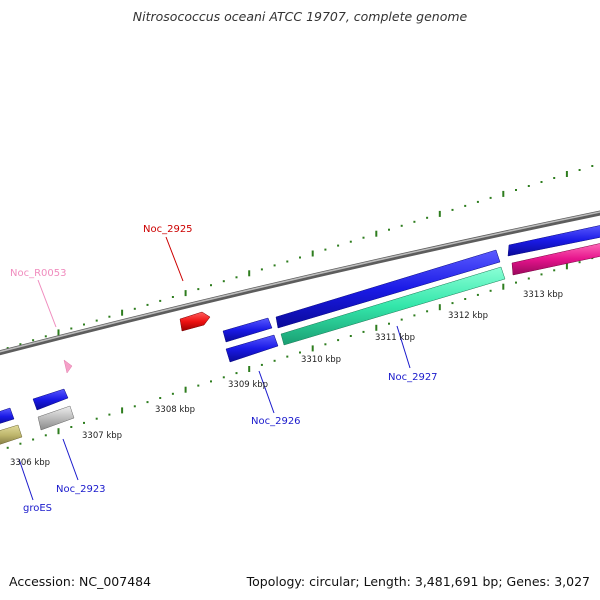  I want to click on label-noc-2923: Noc_2923, so click(81, 489).